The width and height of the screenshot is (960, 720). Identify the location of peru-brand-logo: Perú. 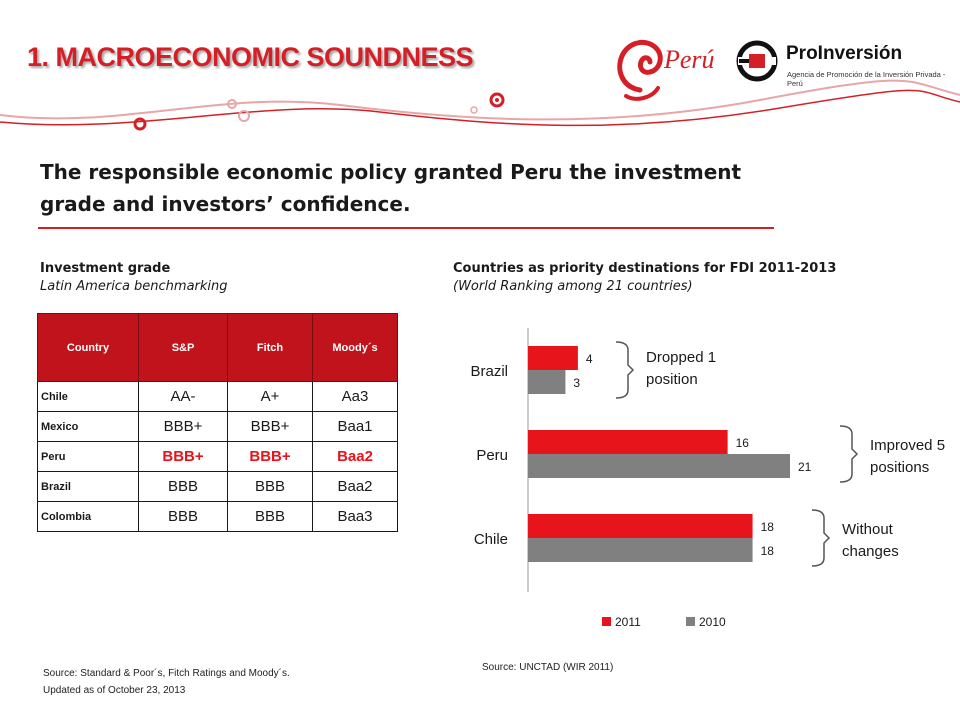
(666, 70).